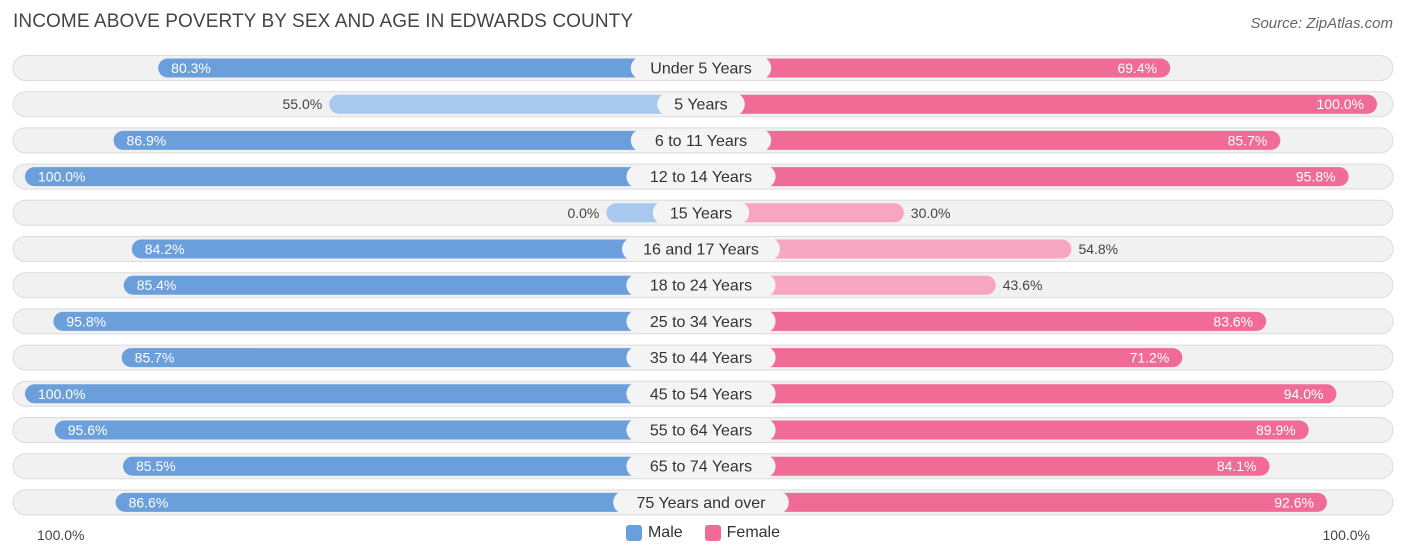 This screenshot has height=559, width=1406. I want to click on legend-item-female: Female, so click(742, 533).